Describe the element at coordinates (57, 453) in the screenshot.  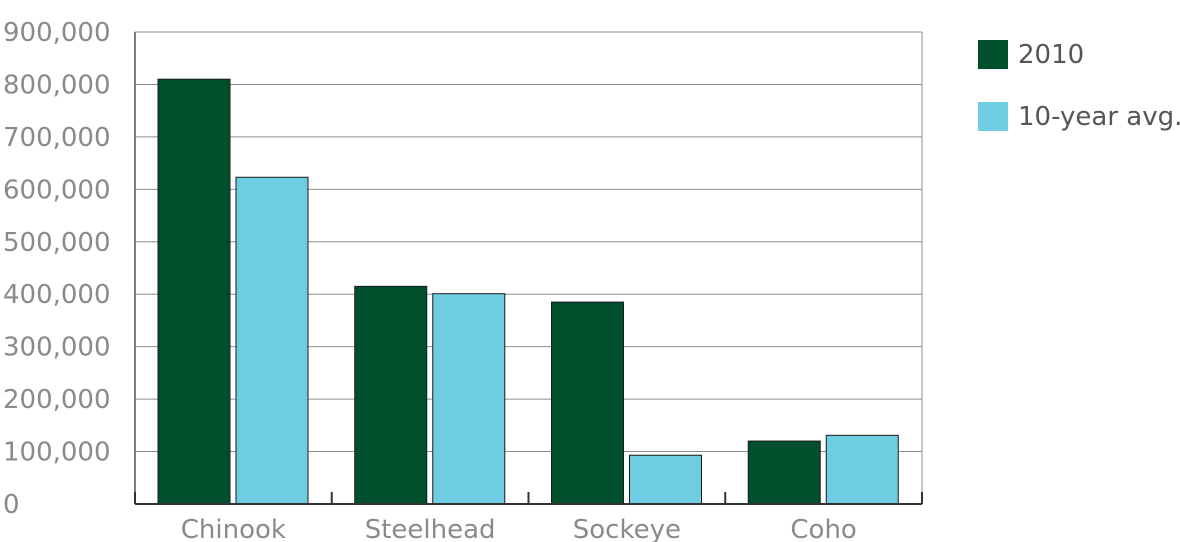
I see `y-tick-label: 100,000` at that location.